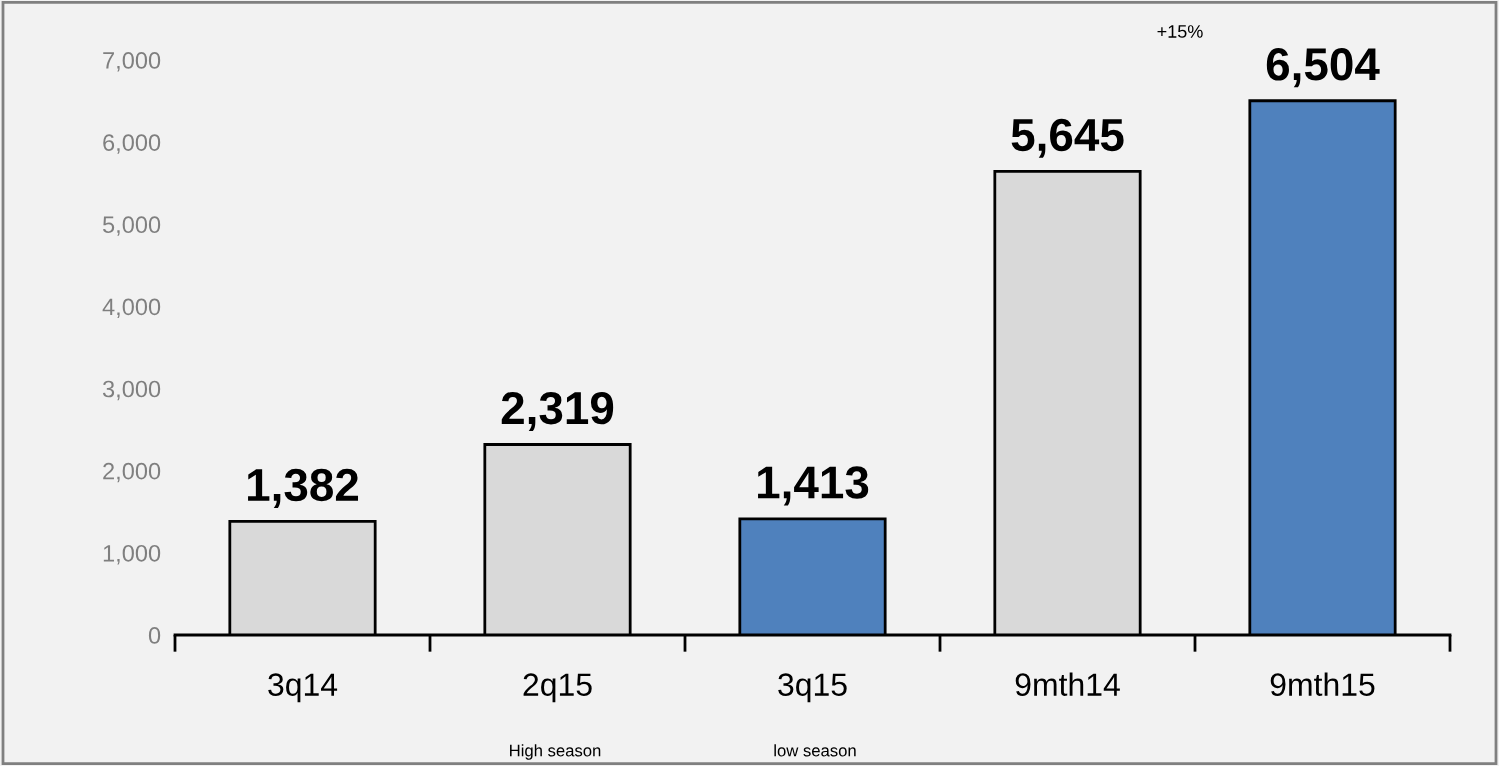 This screenshot has width=1499, height=766. I want to click on x-tick-label: 9mth14, so click(1067, 684).